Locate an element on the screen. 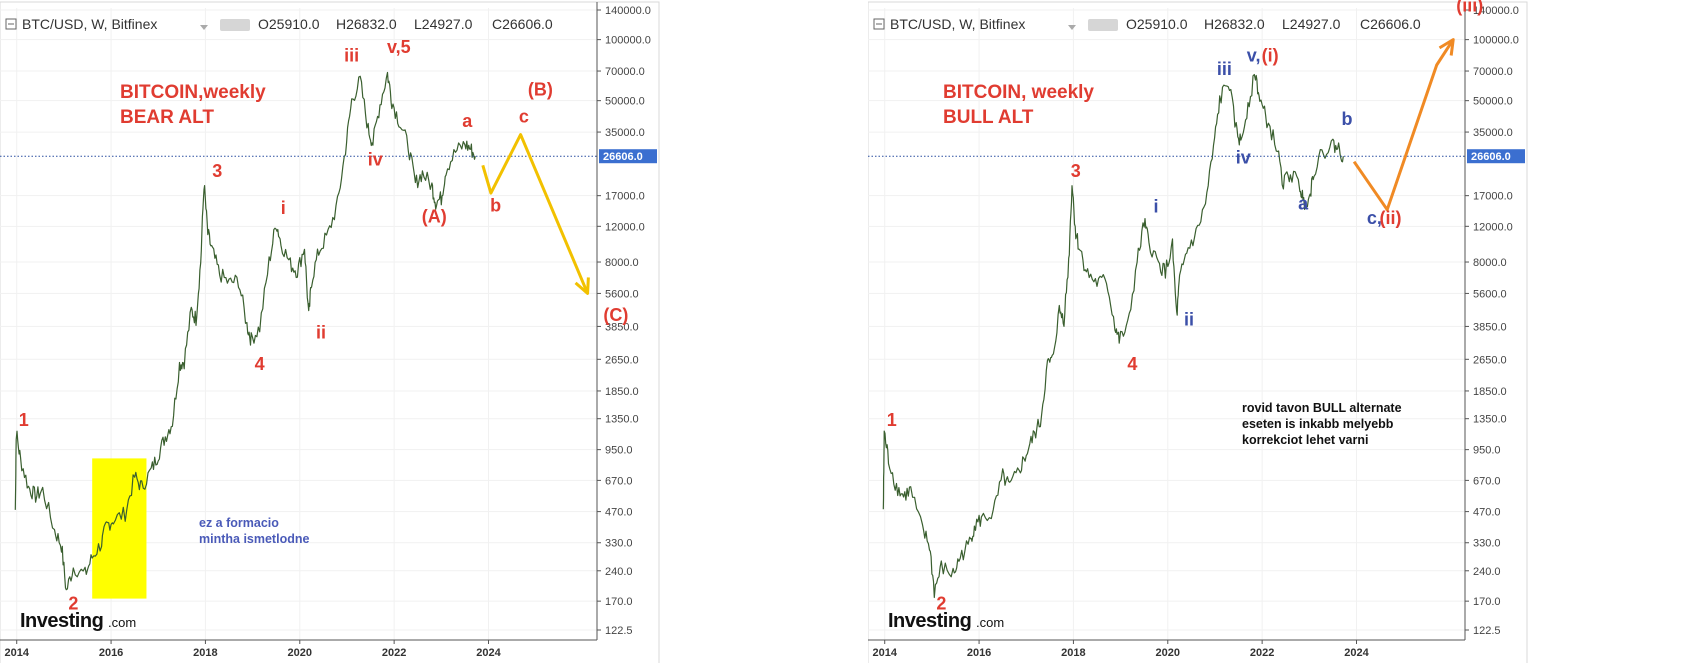 The height and width of the screenshot is (663, 1702). collapse-icon is located at coordinates (879, 24).